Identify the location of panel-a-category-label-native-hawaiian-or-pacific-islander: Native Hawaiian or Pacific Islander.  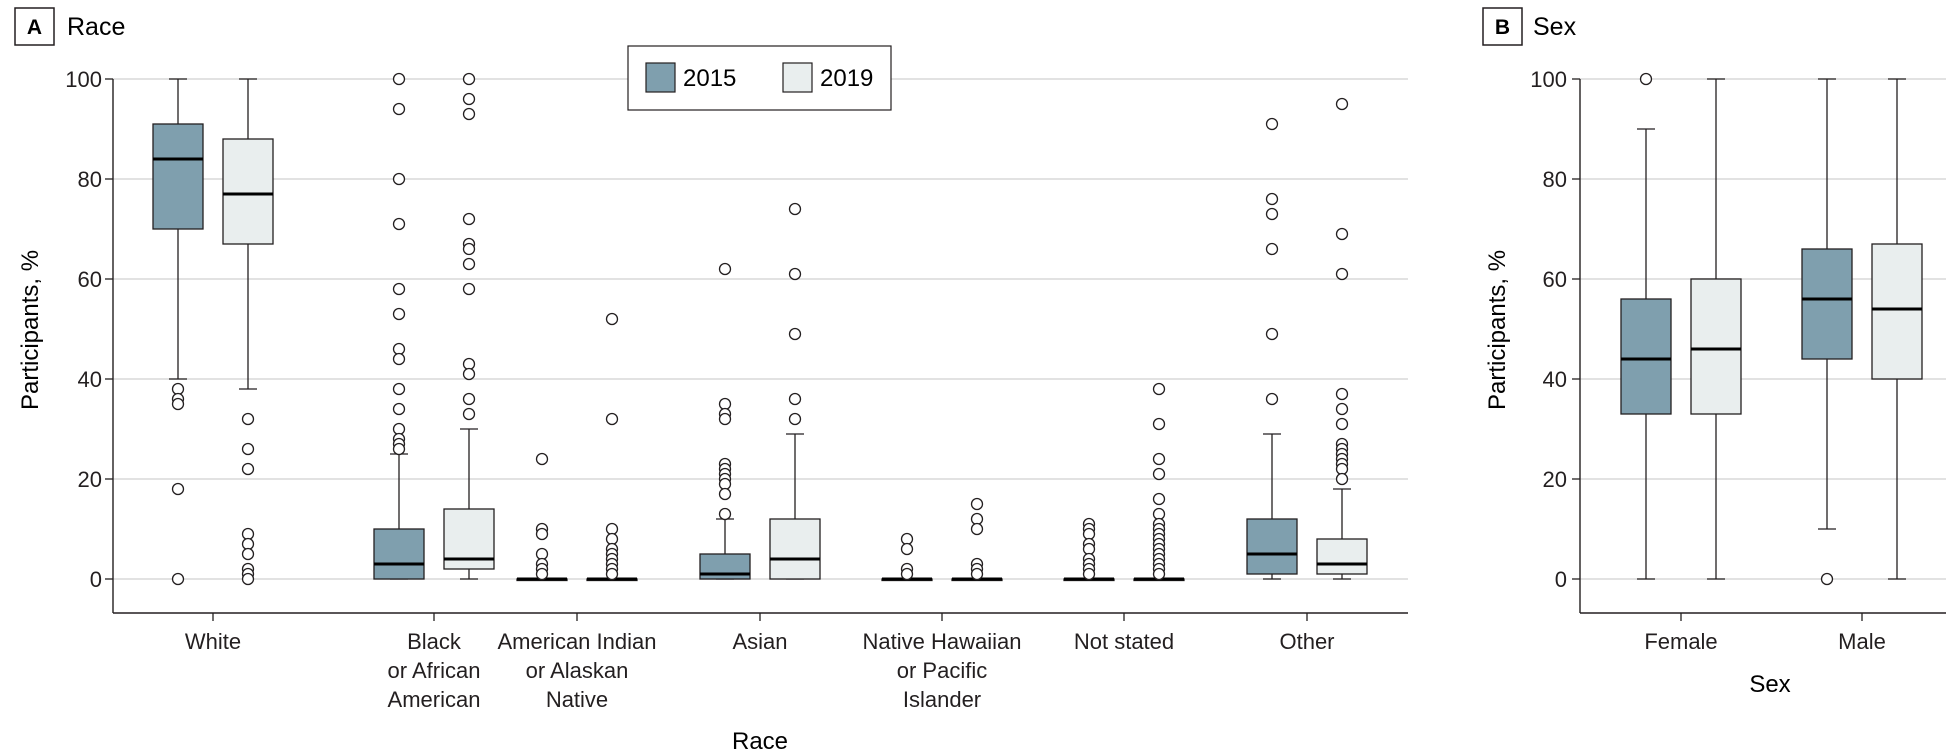
(942, 670).